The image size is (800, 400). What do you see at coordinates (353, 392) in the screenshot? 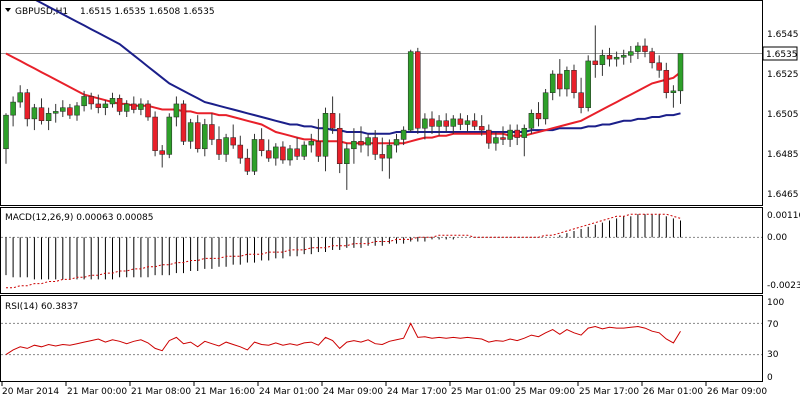
I see `time-label: 24 Mar 09:00` at bounding box center [353, 392].